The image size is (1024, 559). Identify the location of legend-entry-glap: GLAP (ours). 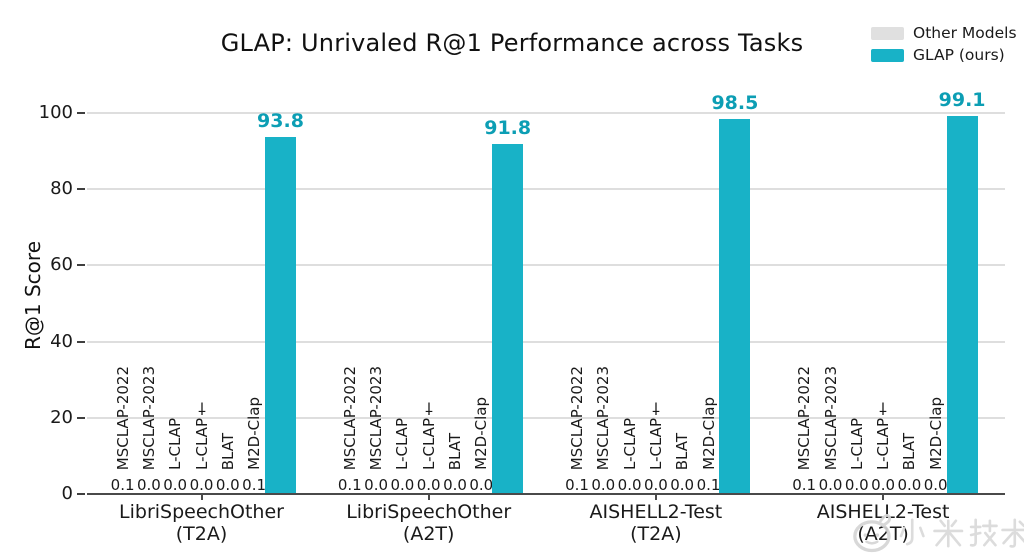
(944, 55).